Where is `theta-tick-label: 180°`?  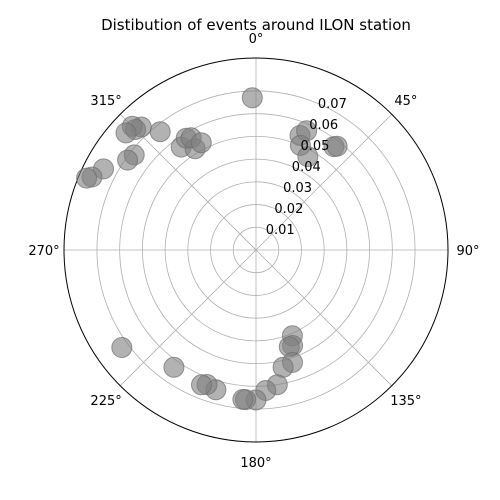 theta-tick-label: 180° is located at coordinates (255, 463).